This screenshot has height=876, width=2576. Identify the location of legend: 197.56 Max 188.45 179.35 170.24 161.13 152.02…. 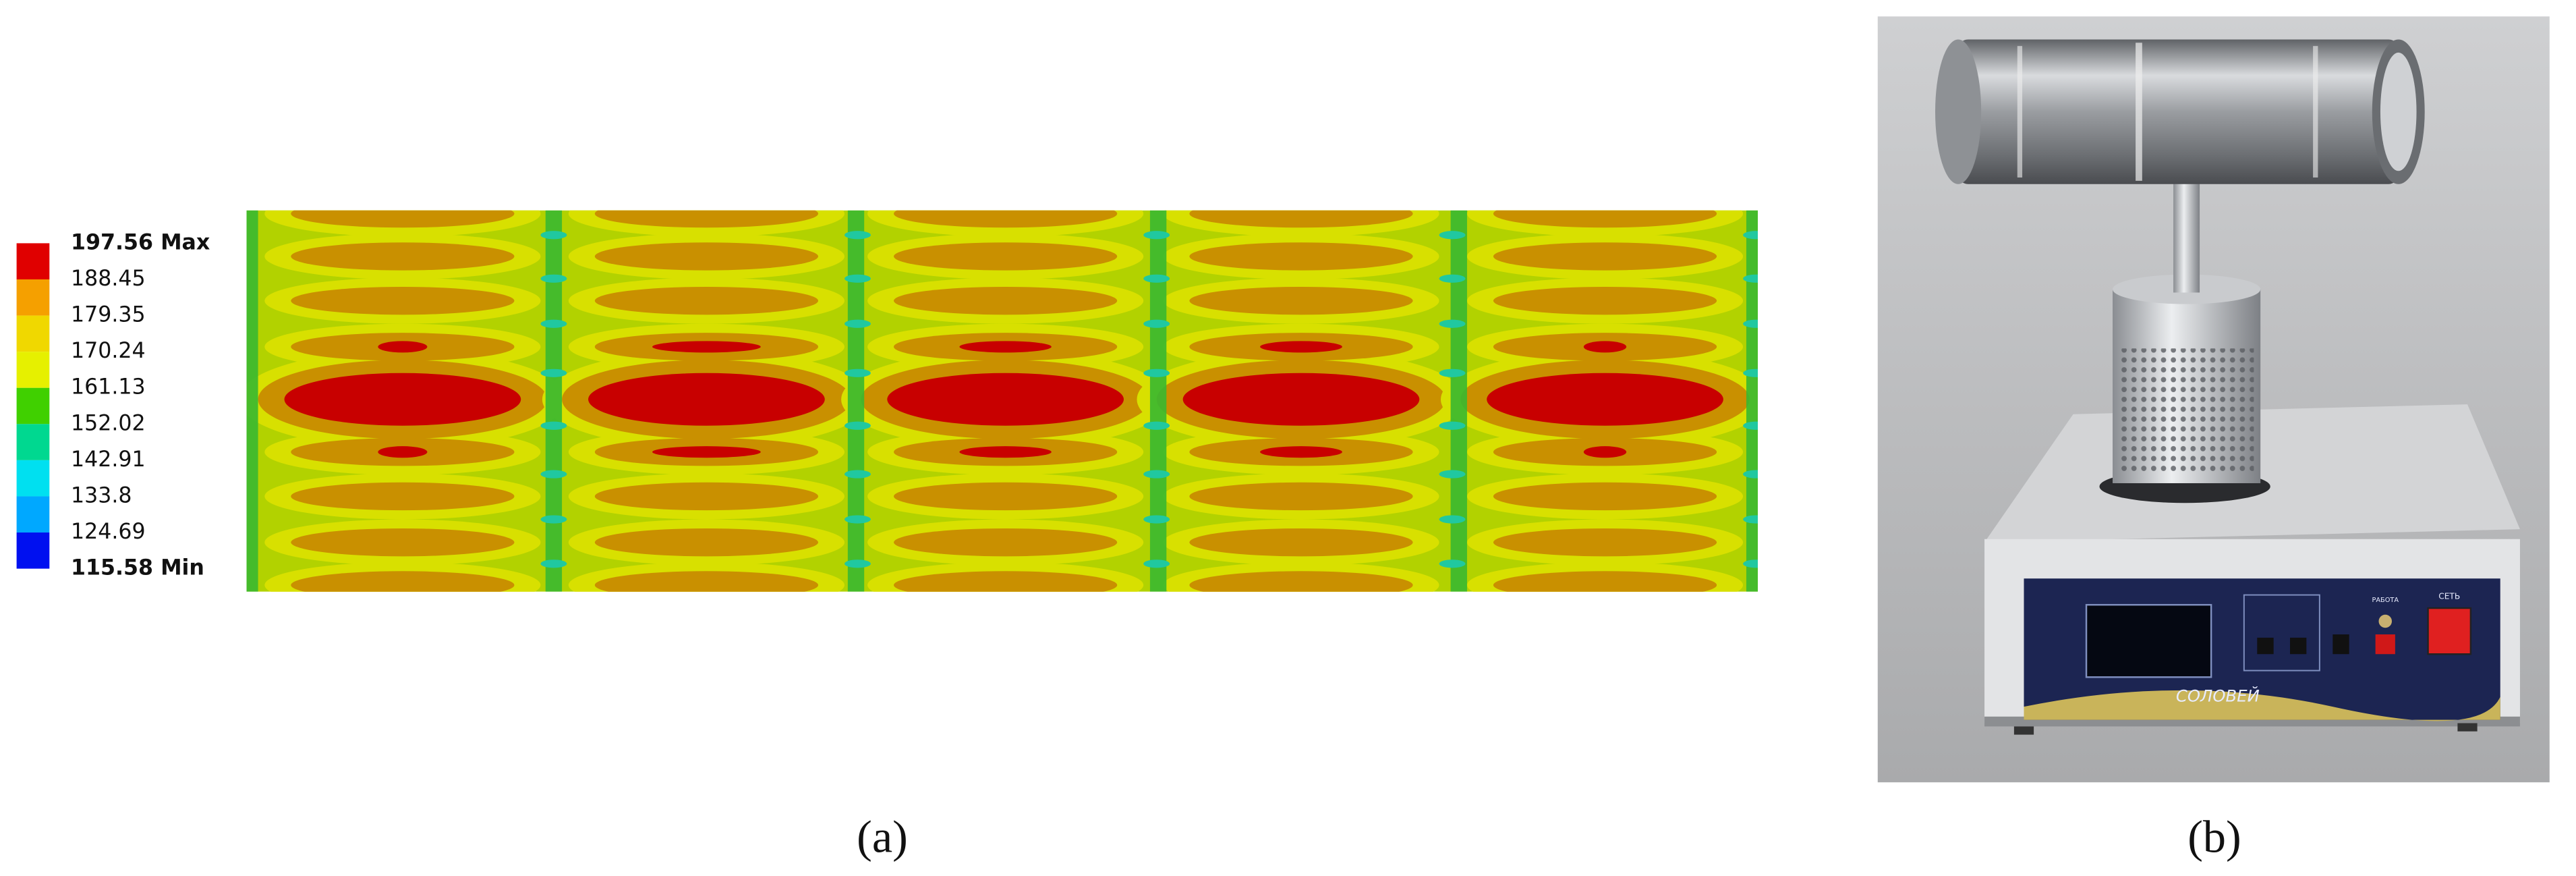
(113, 405).